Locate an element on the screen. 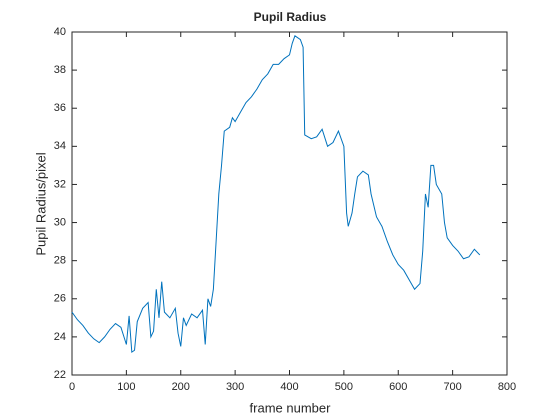 The image size is (560, 420). x-tick-label: 800 is located at coordinates (507, 387).